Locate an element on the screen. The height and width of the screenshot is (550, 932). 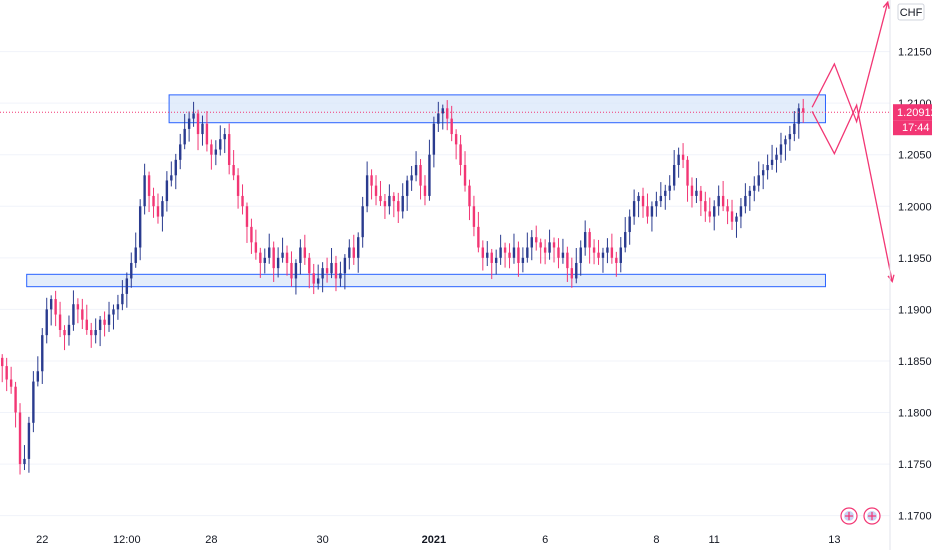
price-tick-2: 1.20500 is located at coordinates (915, 156).